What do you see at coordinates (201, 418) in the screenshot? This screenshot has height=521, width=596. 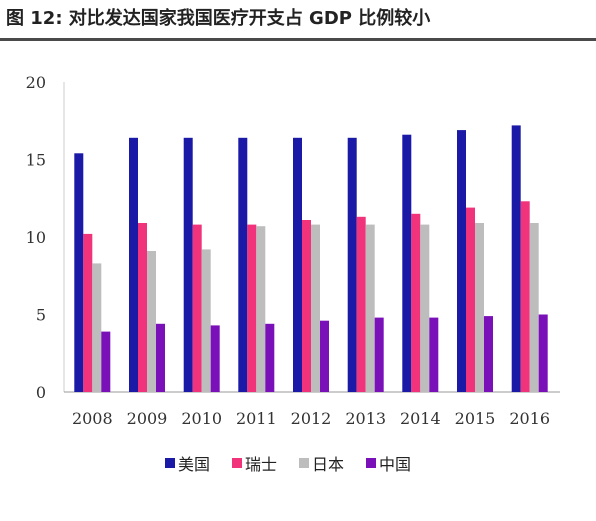 I see `x-tick-label: 2010` at bounding box center [201, 418].